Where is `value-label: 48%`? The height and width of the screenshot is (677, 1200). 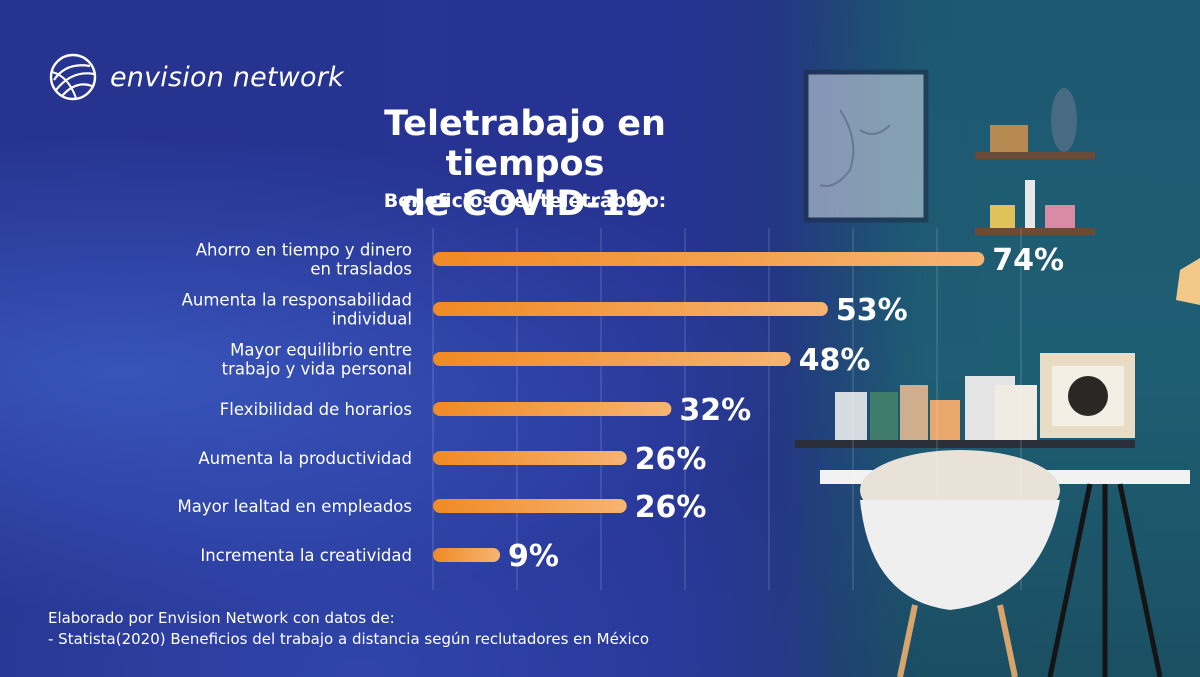 value-label: 48% is located at coordinates (835, 360).